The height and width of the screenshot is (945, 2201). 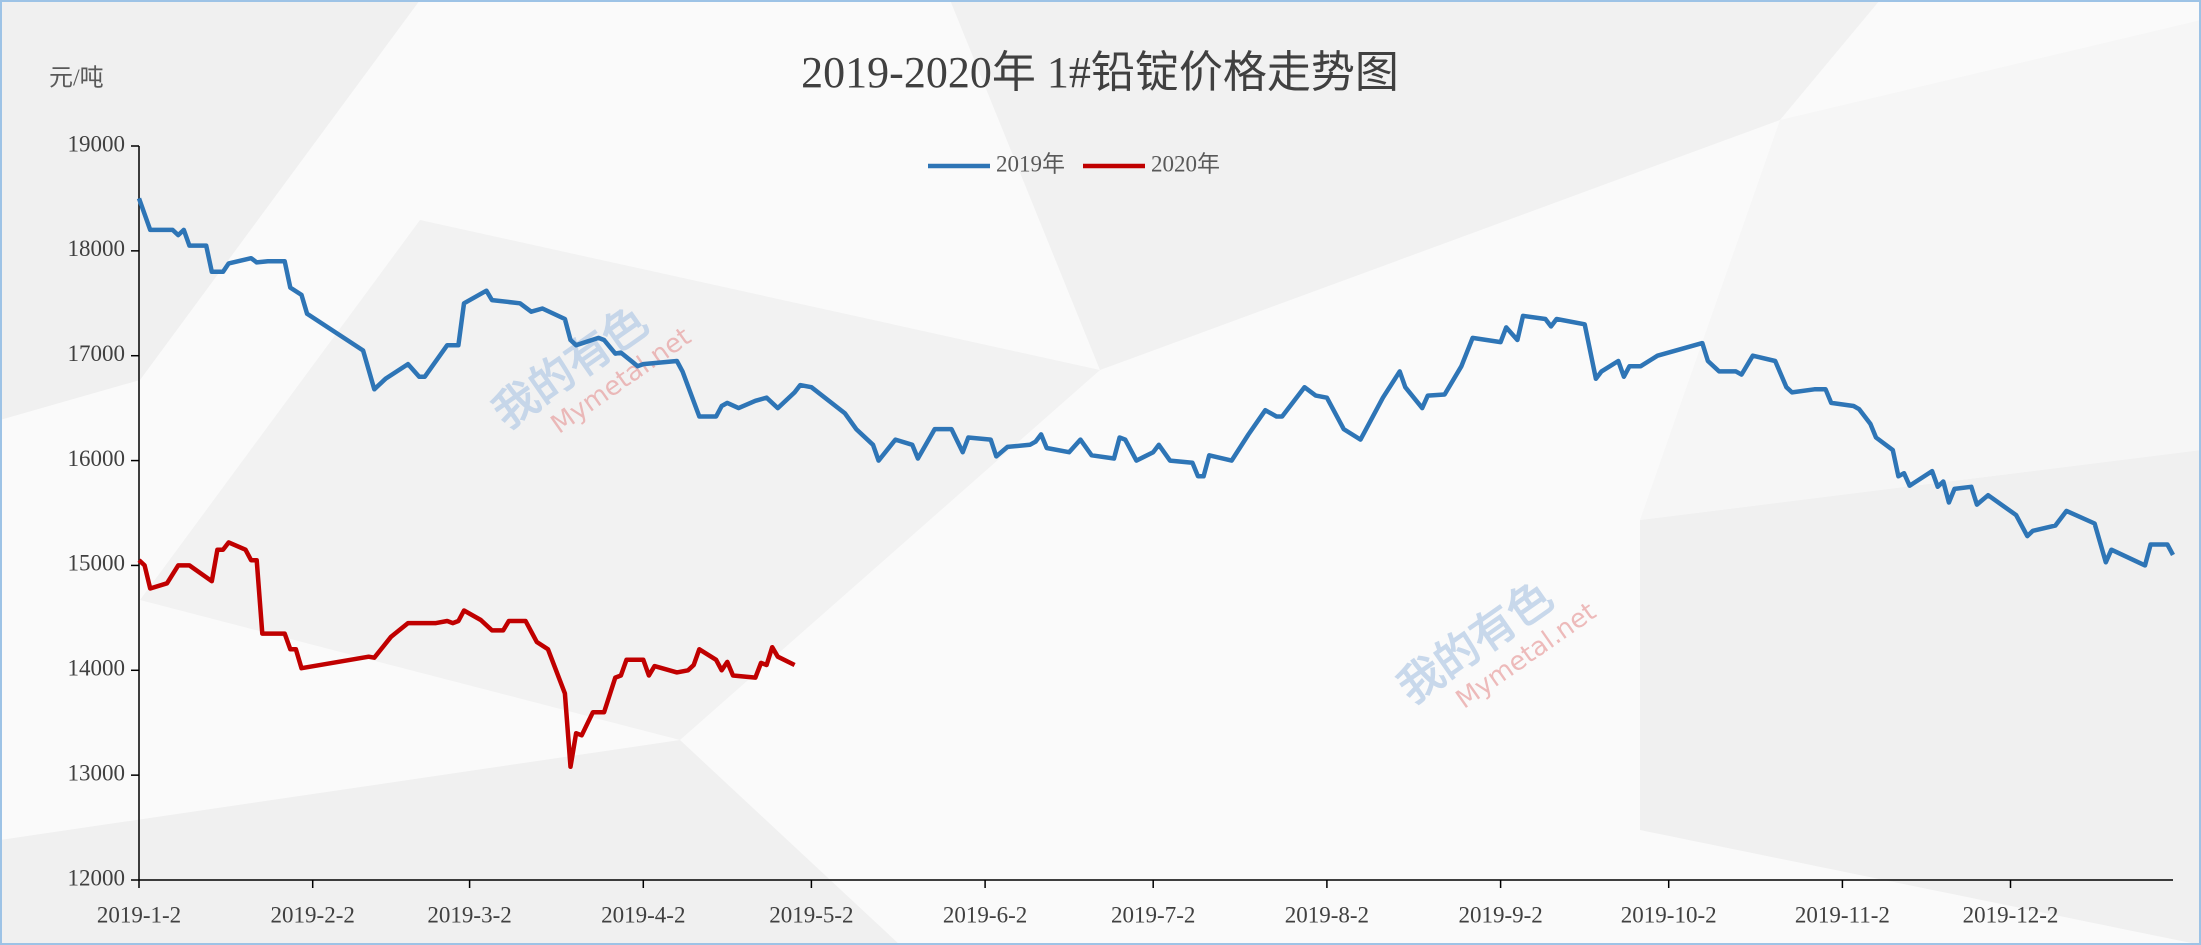 I want to click on y-axis-label: 元/吨, so click(x=76, y=78).